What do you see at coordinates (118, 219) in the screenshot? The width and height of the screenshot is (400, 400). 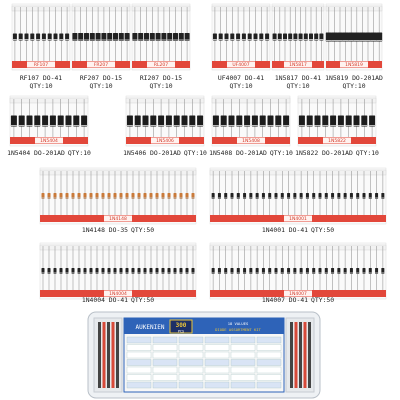 I see `tape-label: 1N4148` at bounding box center [118, 219].